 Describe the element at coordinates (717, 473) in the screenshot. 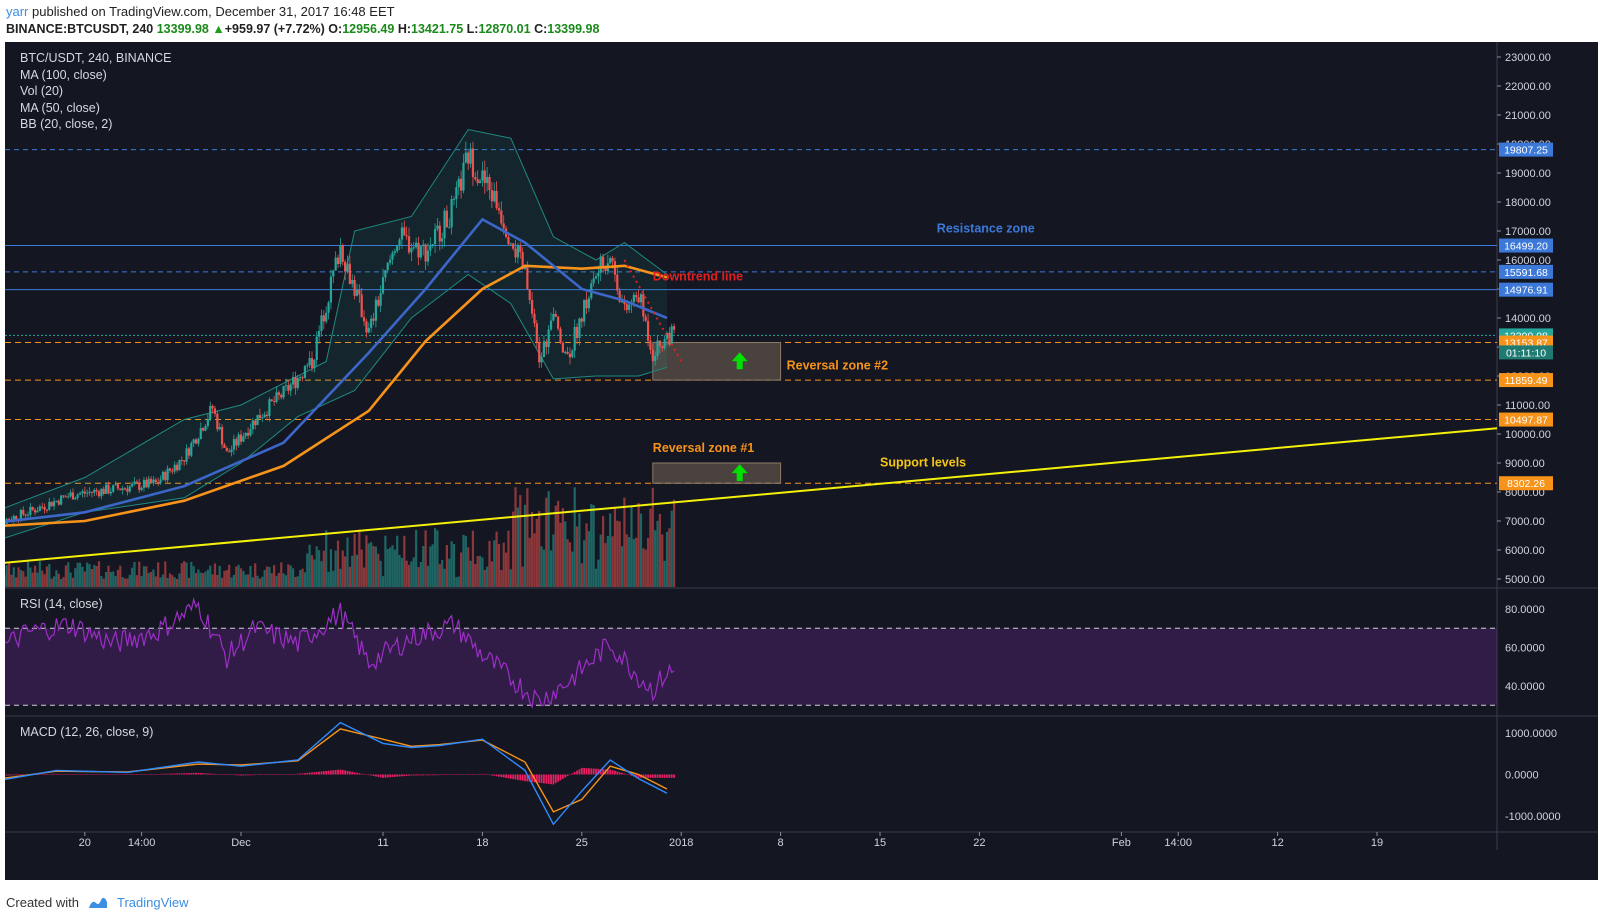

I see `reversal-zone-box` at that location.